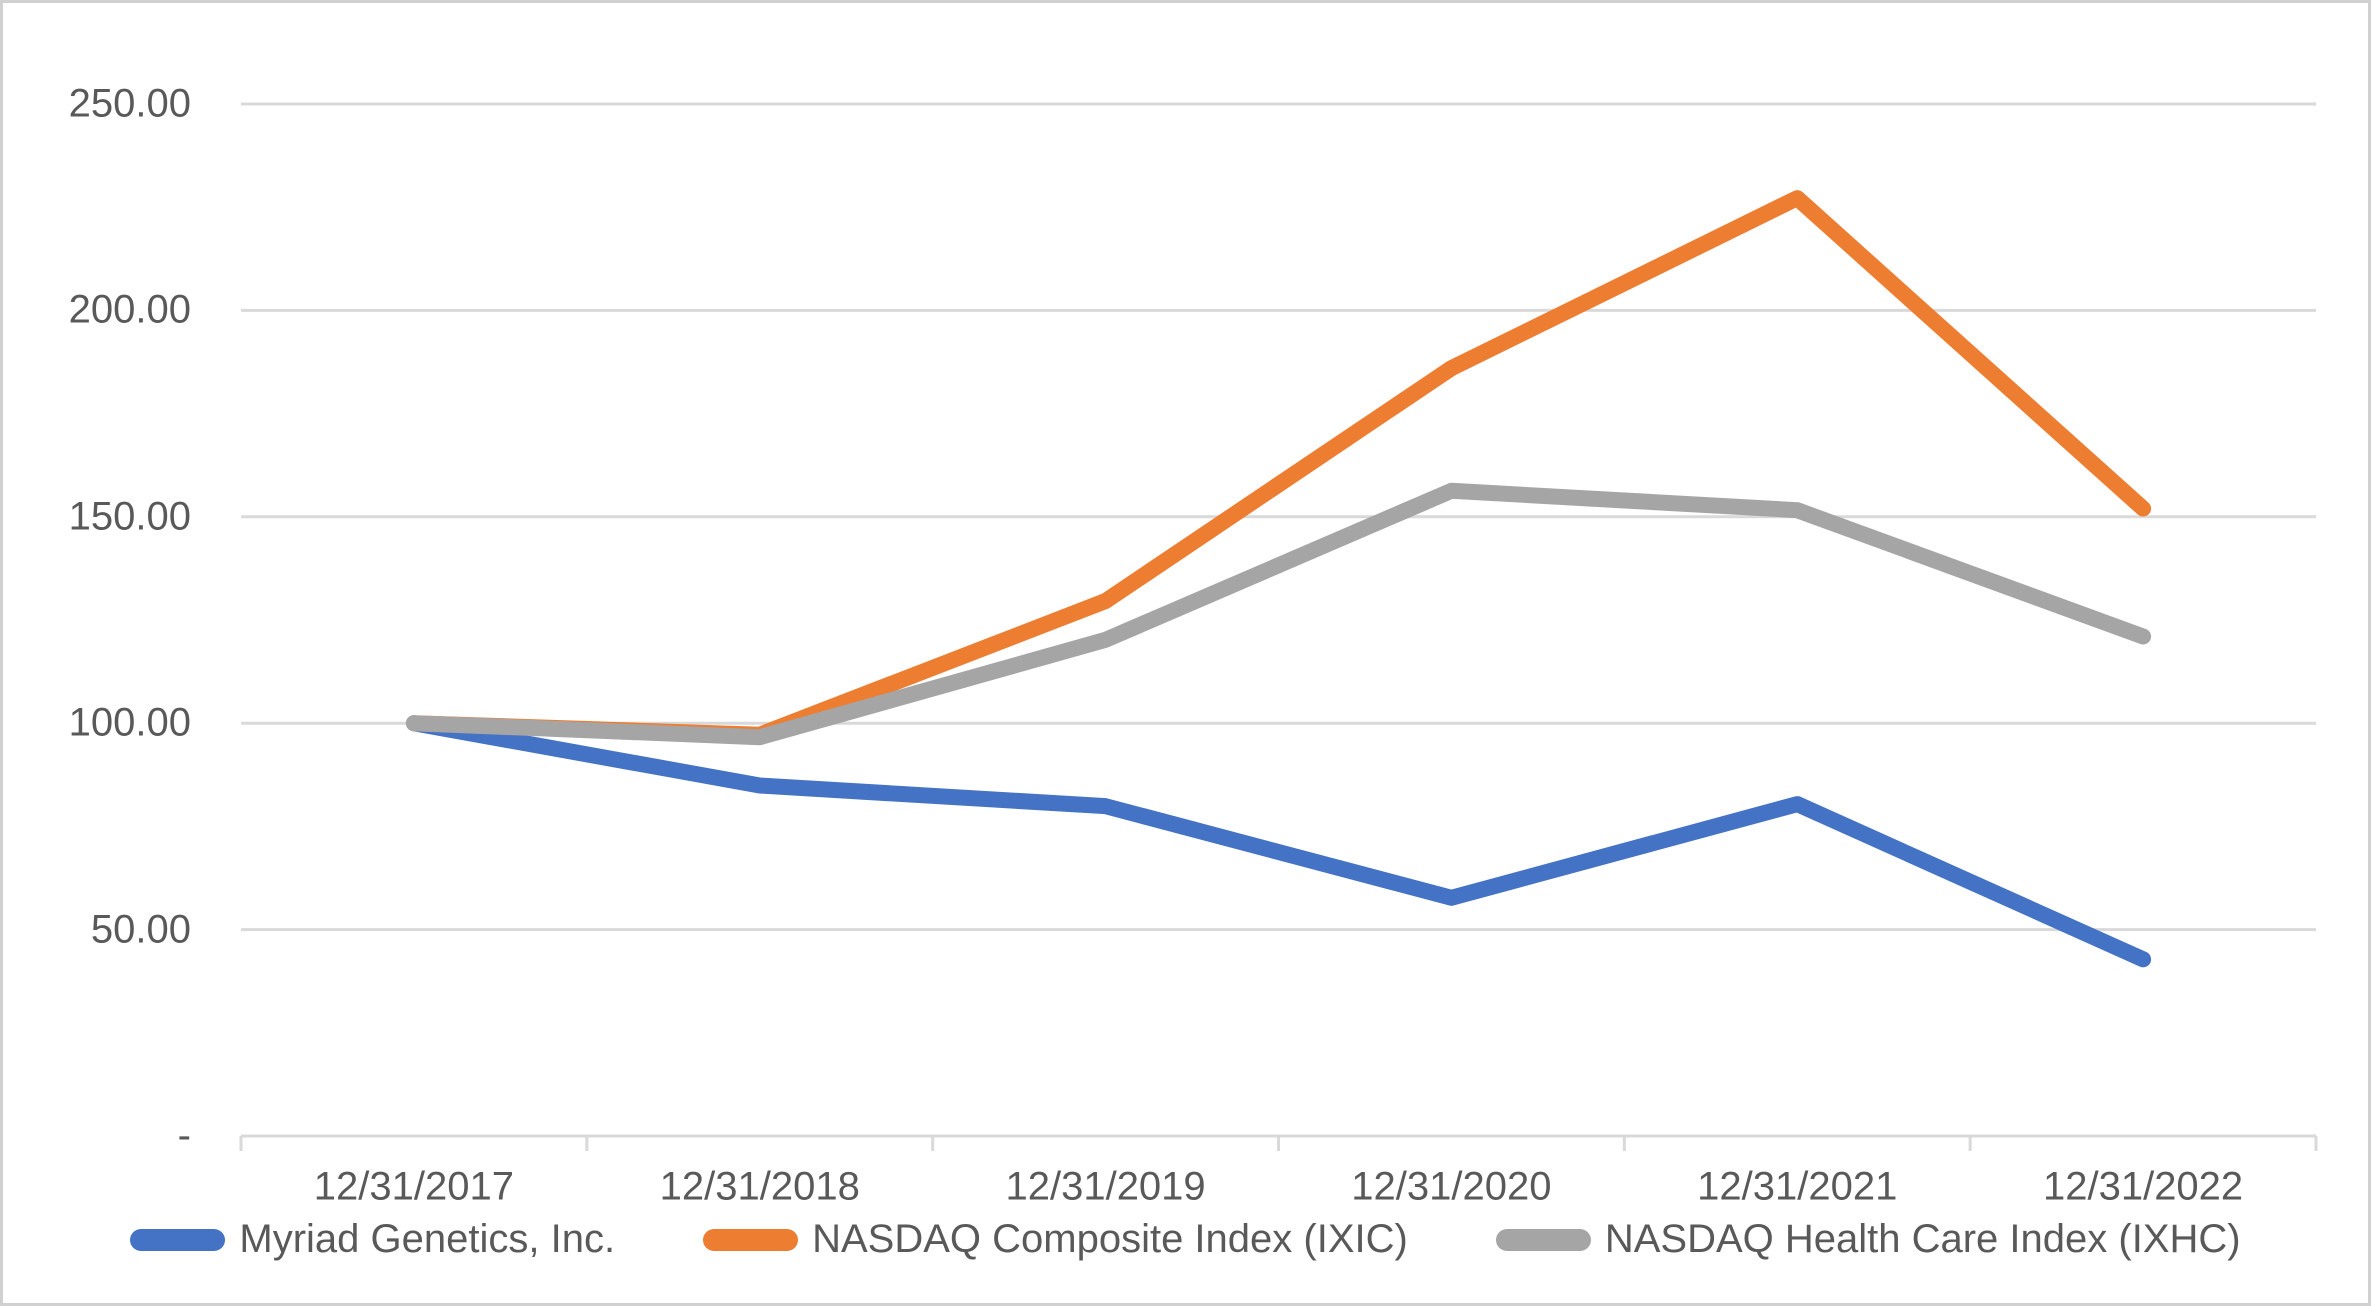 Image resolution: width=2371 pixels, height=1306 pixels. Describe the element at coordinates (1922, 1239) in the screenshot. I see `legend-label: NASDAQ Health Care Index (IXHC)` at that location.